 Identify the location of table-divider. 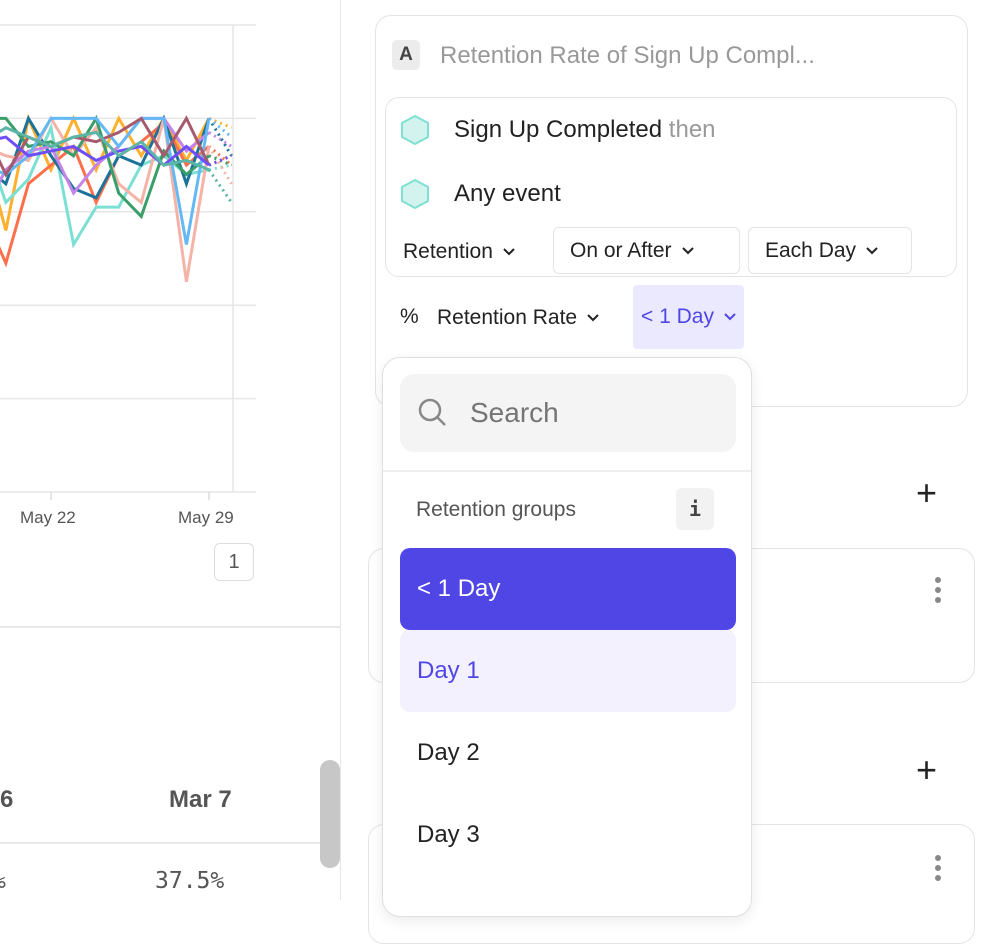
(160, 843).